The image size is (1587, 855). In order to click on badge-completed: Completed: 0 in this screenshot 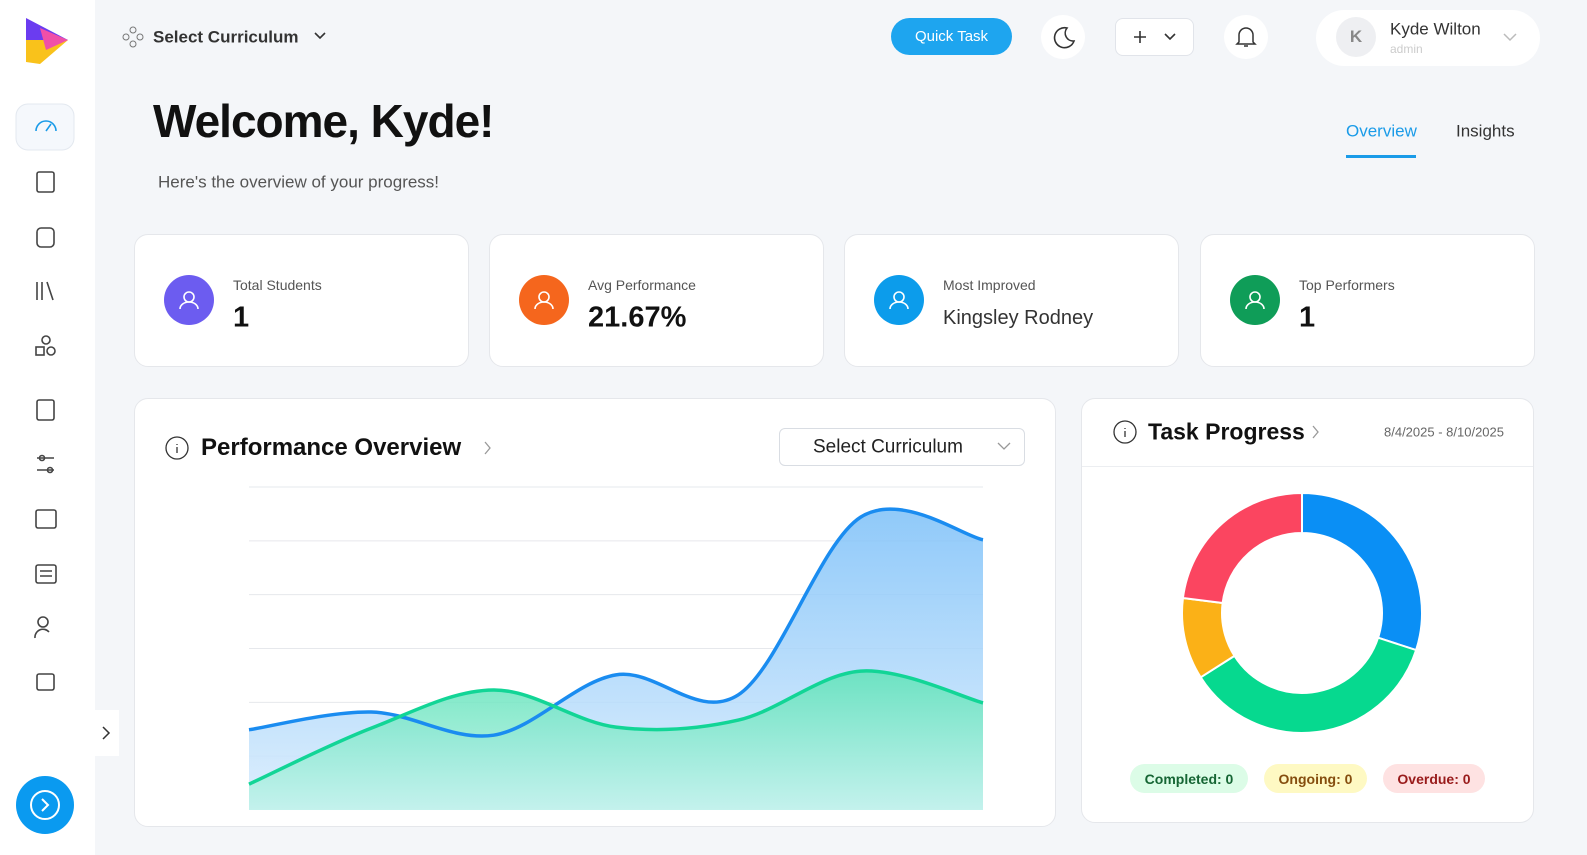, I will do `click(1189, 778)`.